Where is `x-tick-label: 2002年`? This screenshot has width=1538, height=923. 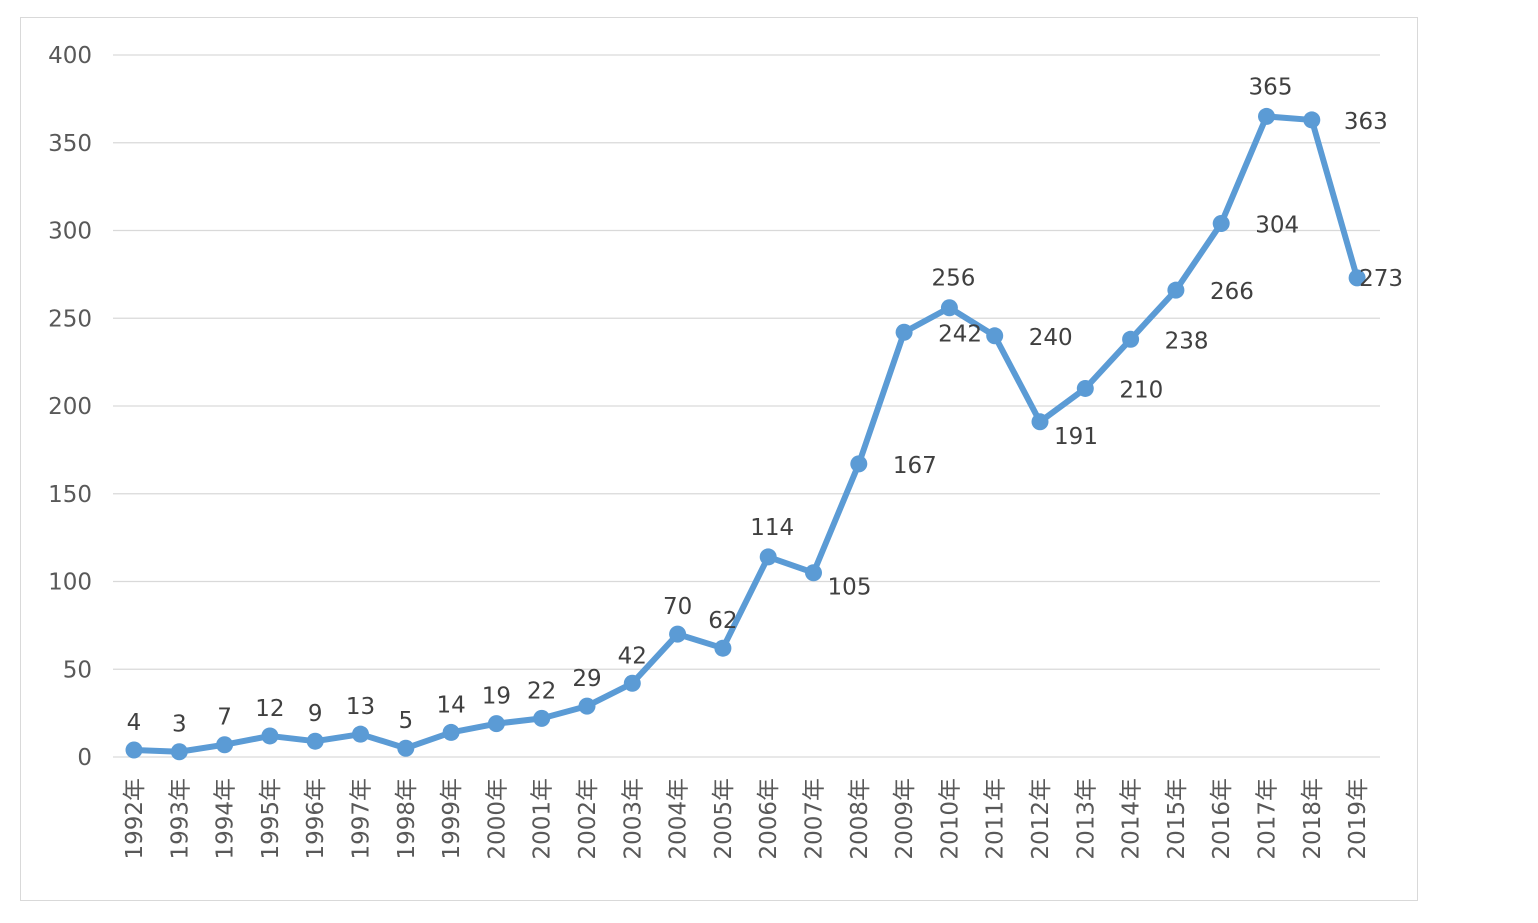
x-tick-label: 2002年 is located at coordinates (588, 819).